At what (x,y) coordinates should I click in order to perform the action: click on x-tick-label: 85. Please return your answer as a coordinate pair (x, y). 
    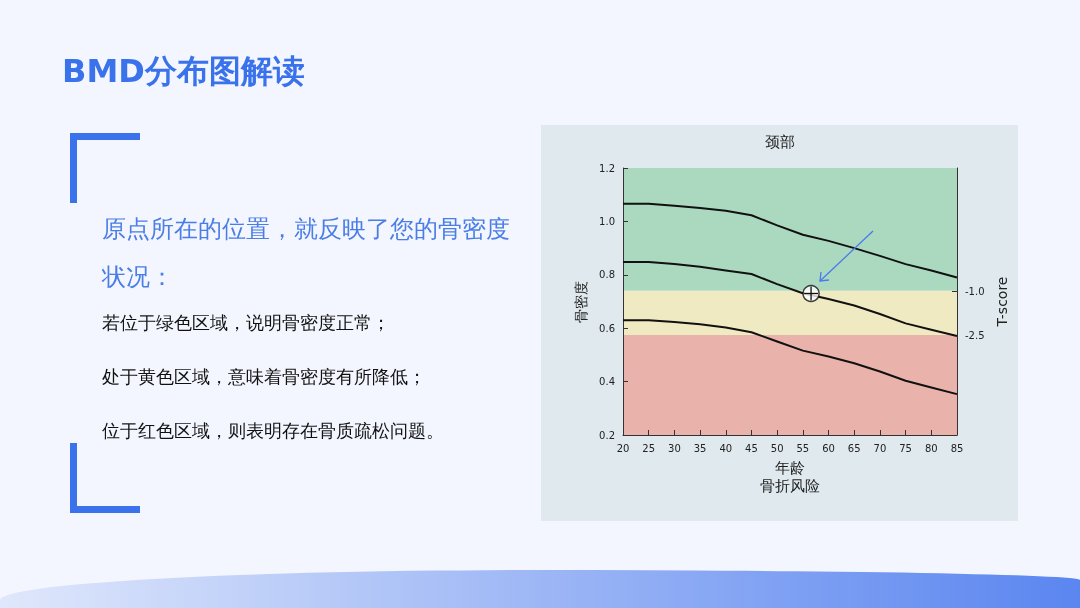
    Looking at the image, I should click on (957, 448).